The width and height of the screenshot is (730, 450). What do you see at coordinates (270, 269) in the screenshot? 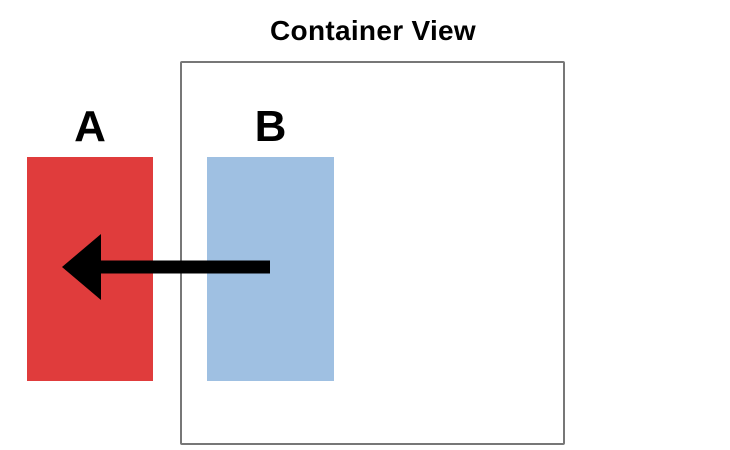
I see `view-b` at bounding box center [270, 269].